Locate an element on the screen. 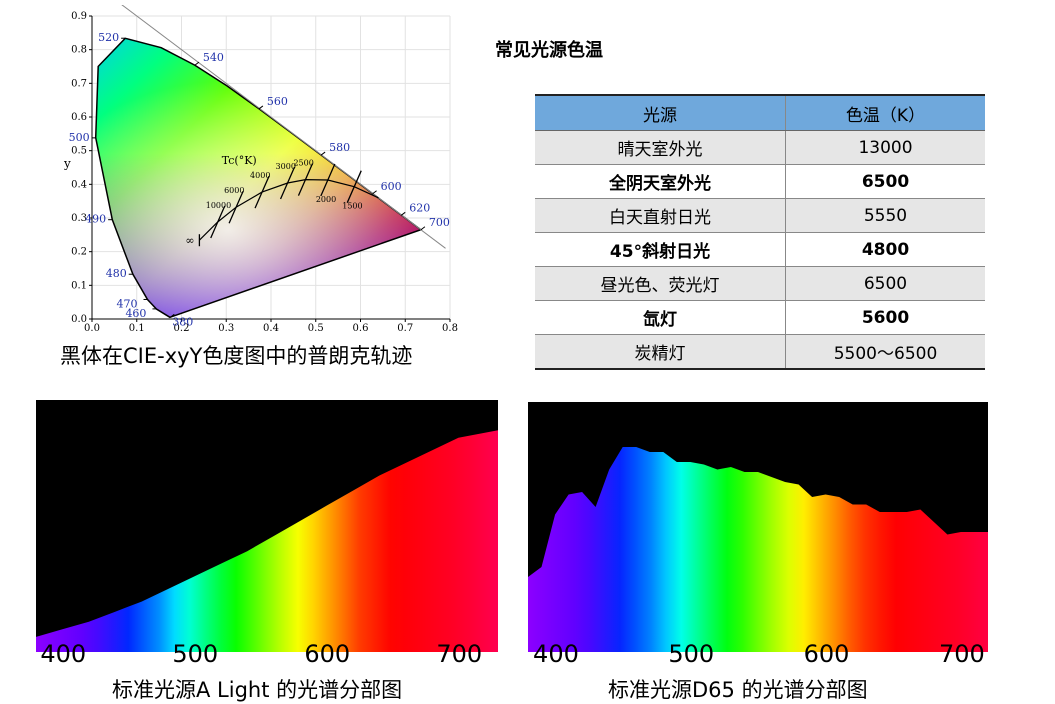 This screenshot has width=1055, height=704. x-tick-label: 0.7 is located at coordinates (405, 328).